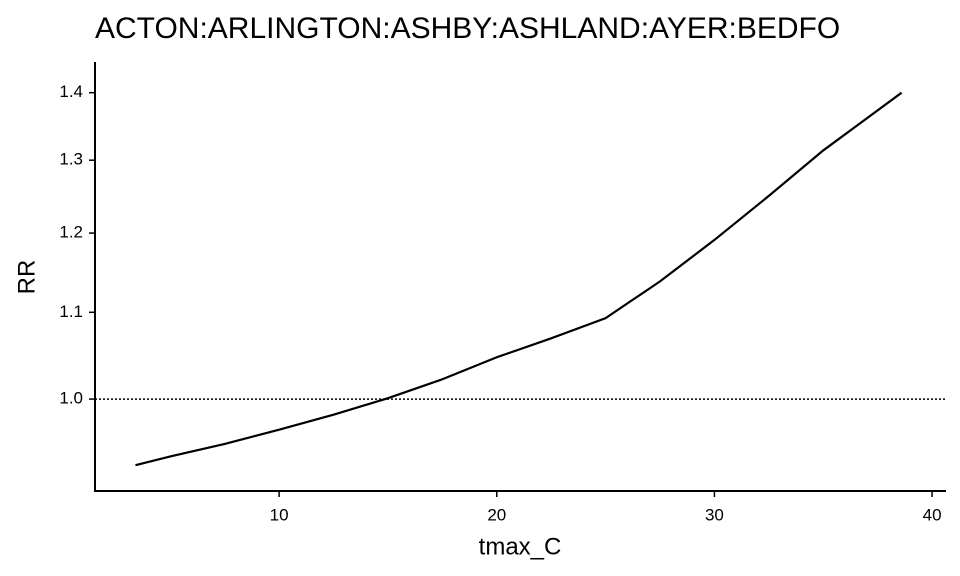 This screenshot has height=576, width=960. What do you see at coordinates (932, 514) in the screenshot?
I see `x-tick-label: 40` at bounding box center [932, 514].